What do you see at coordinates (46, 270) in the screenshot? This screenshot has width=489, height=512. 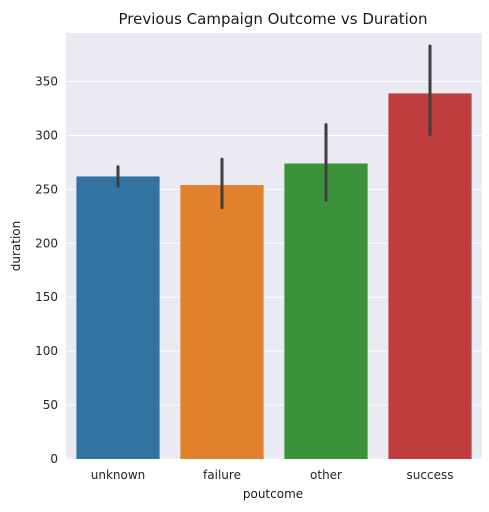 I see `y-ticks: 0 50 100 150 200 250 300 350` at bounding box center [46, 270].